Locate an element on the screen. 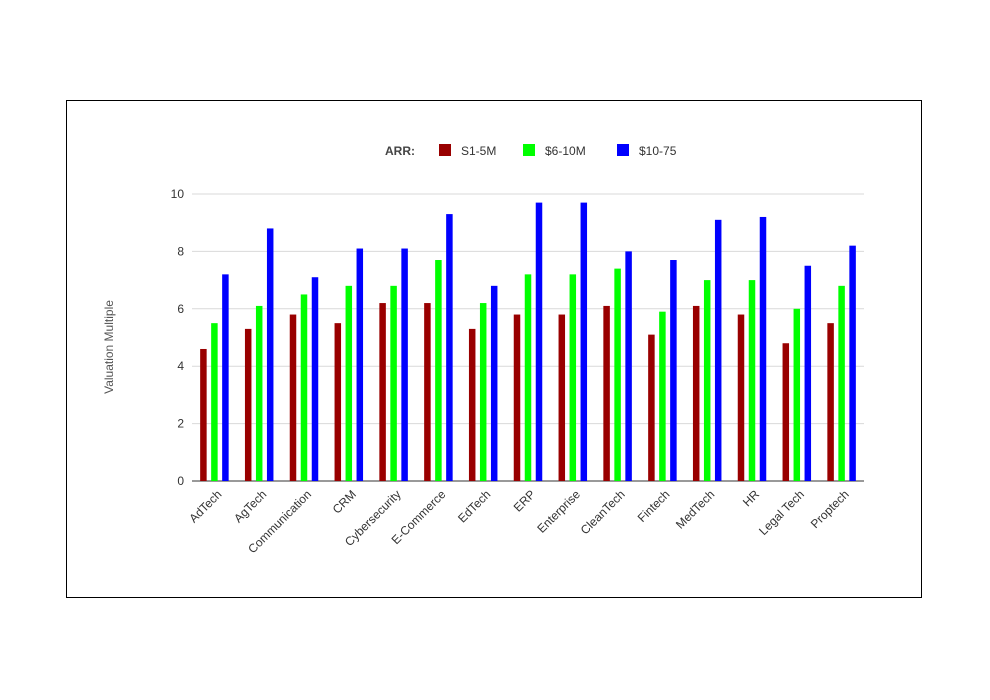 This screenshot has width=990, height=700. legend-title: ARR: is located at coordinates (400, 151).